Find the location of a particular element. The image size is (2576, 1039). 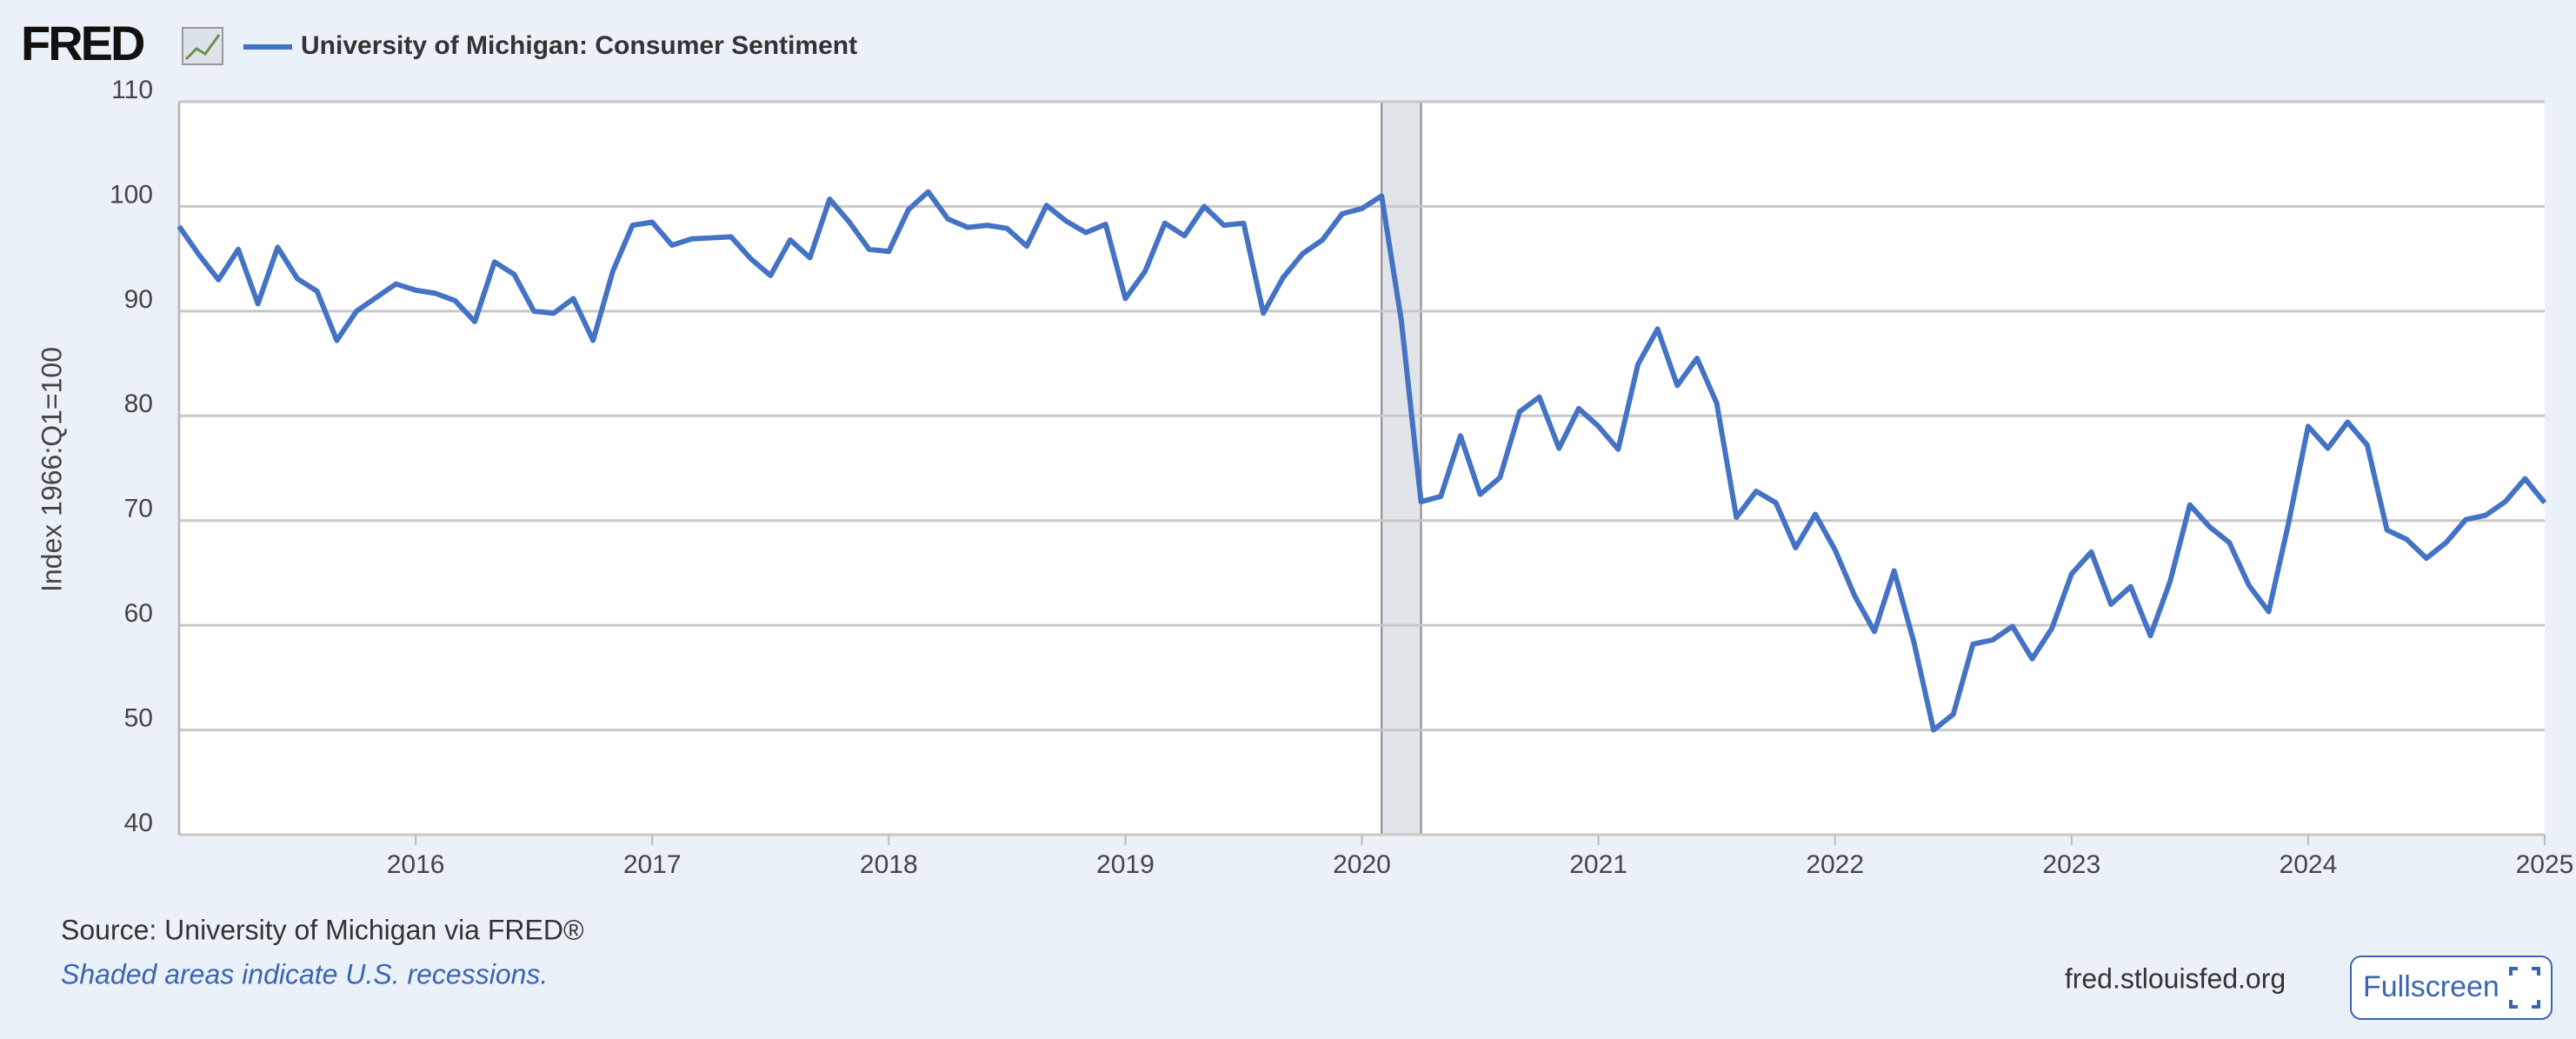

source: Source: University of Michigan via FRED® is located at coordinates (322, 929).